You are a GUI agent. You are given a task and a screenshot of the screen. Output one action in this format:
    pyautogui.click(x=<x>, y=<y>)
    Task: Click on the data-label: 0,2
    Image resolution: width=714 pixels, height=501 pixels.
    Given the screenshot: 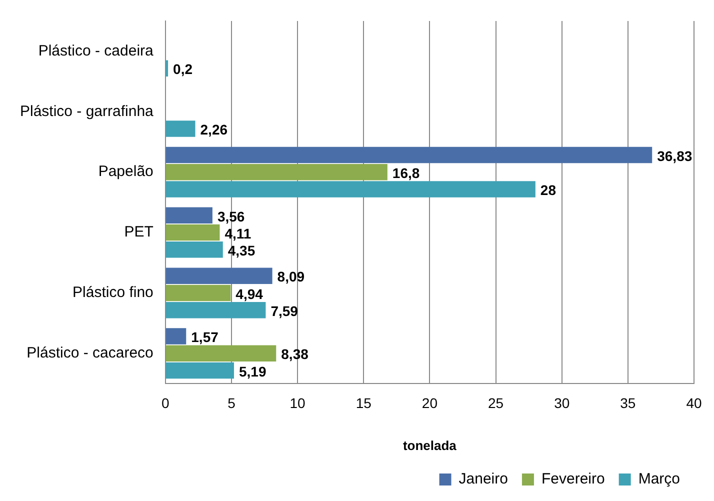 What is the action you would take?
    pyautogui.click(x=183, y=69)
    